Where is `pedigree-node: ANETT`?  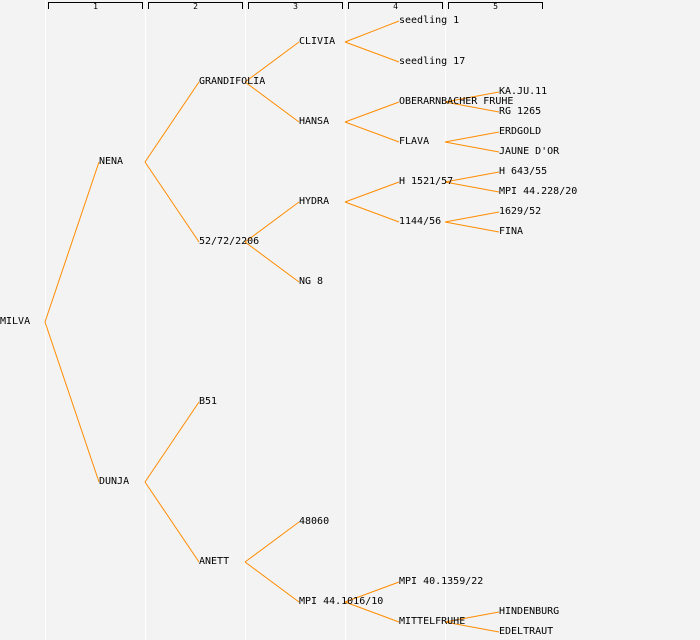
pedigree-node: ANETT is located at coordinates (214, 561).